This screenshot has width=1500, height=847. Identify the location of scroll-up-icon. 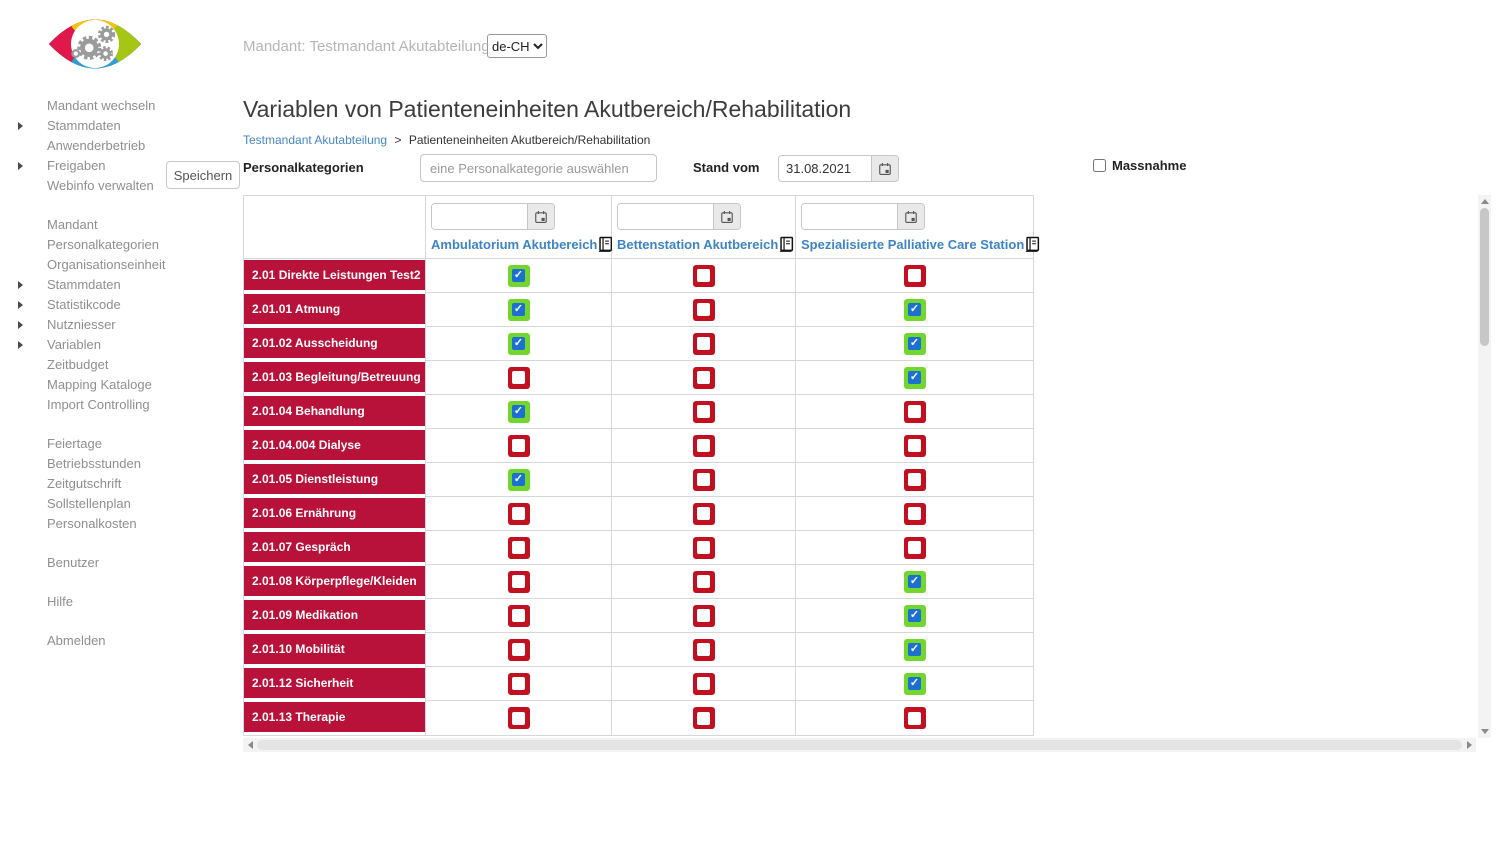
(1484, 201).